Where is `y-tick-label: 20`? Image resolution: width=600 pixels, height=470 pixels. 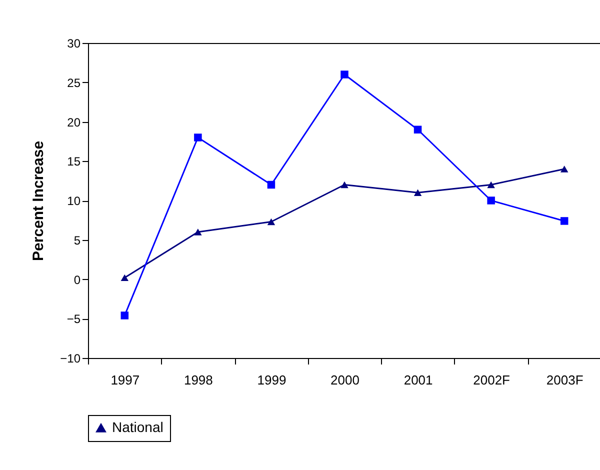 y-tick-label: 20 is located at coordinates (74, 122).